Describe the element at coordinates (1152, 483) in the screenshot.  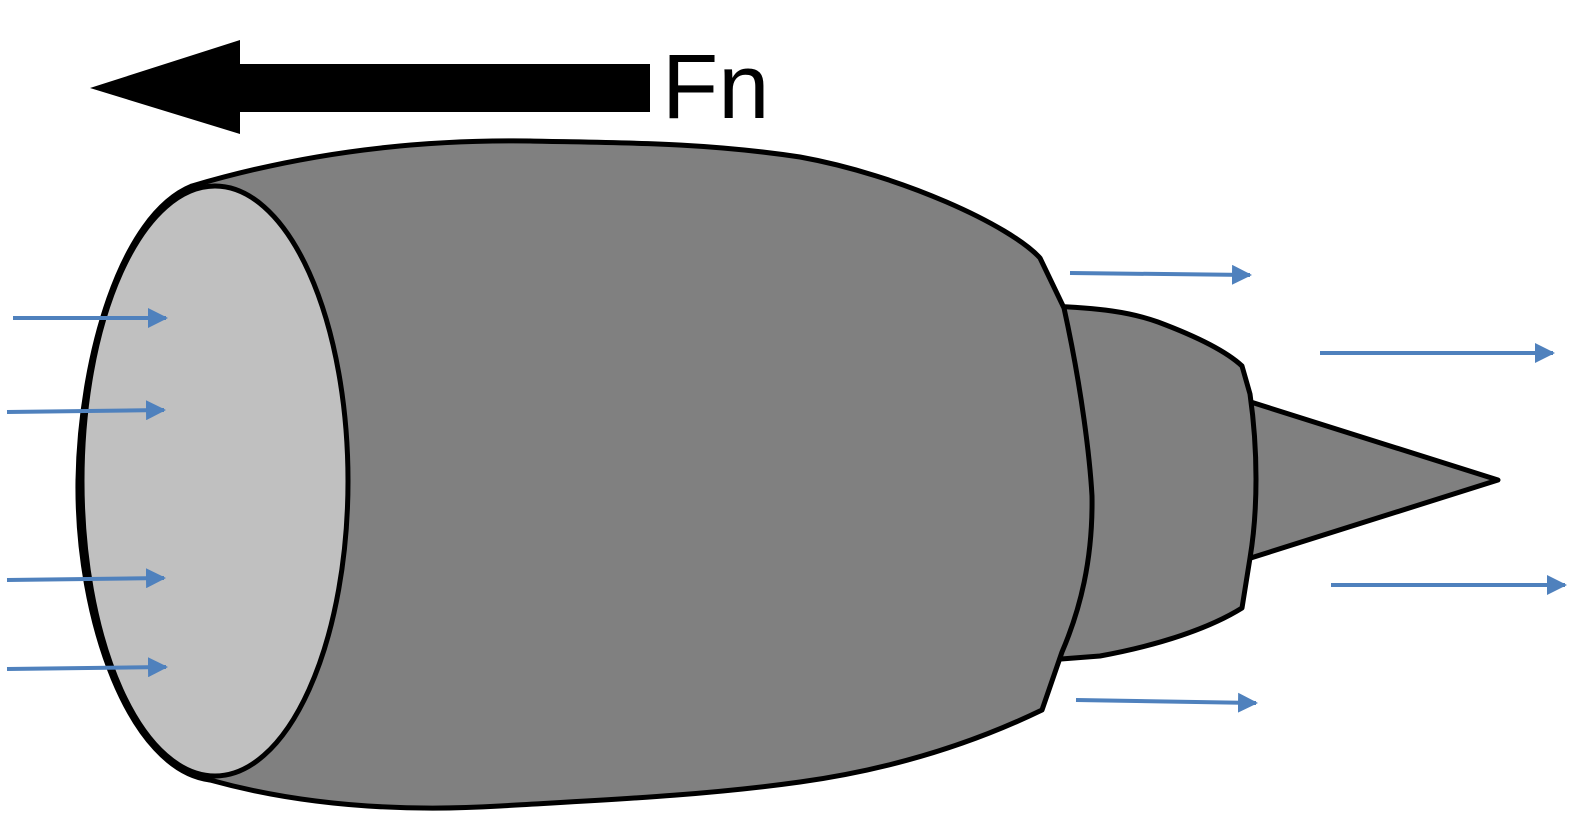
I see `core-cowl` at that location.